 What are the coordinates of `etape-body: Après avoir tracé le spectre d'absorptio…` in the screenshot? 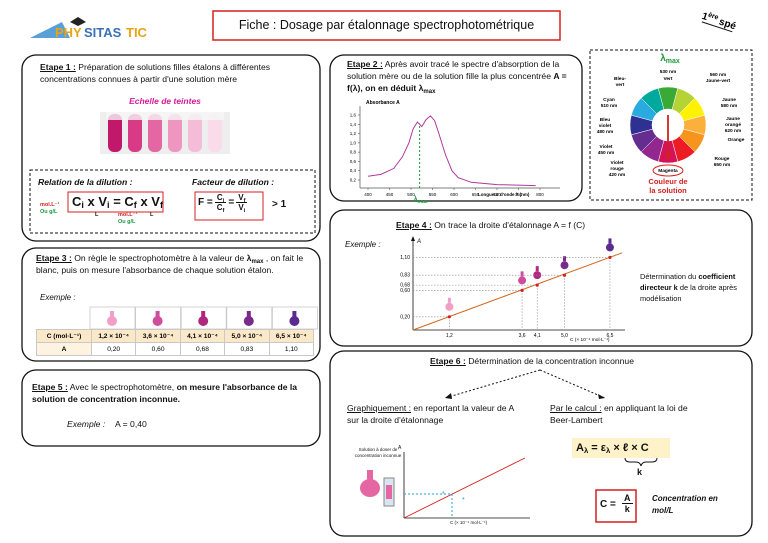 It's located at (453, 70).